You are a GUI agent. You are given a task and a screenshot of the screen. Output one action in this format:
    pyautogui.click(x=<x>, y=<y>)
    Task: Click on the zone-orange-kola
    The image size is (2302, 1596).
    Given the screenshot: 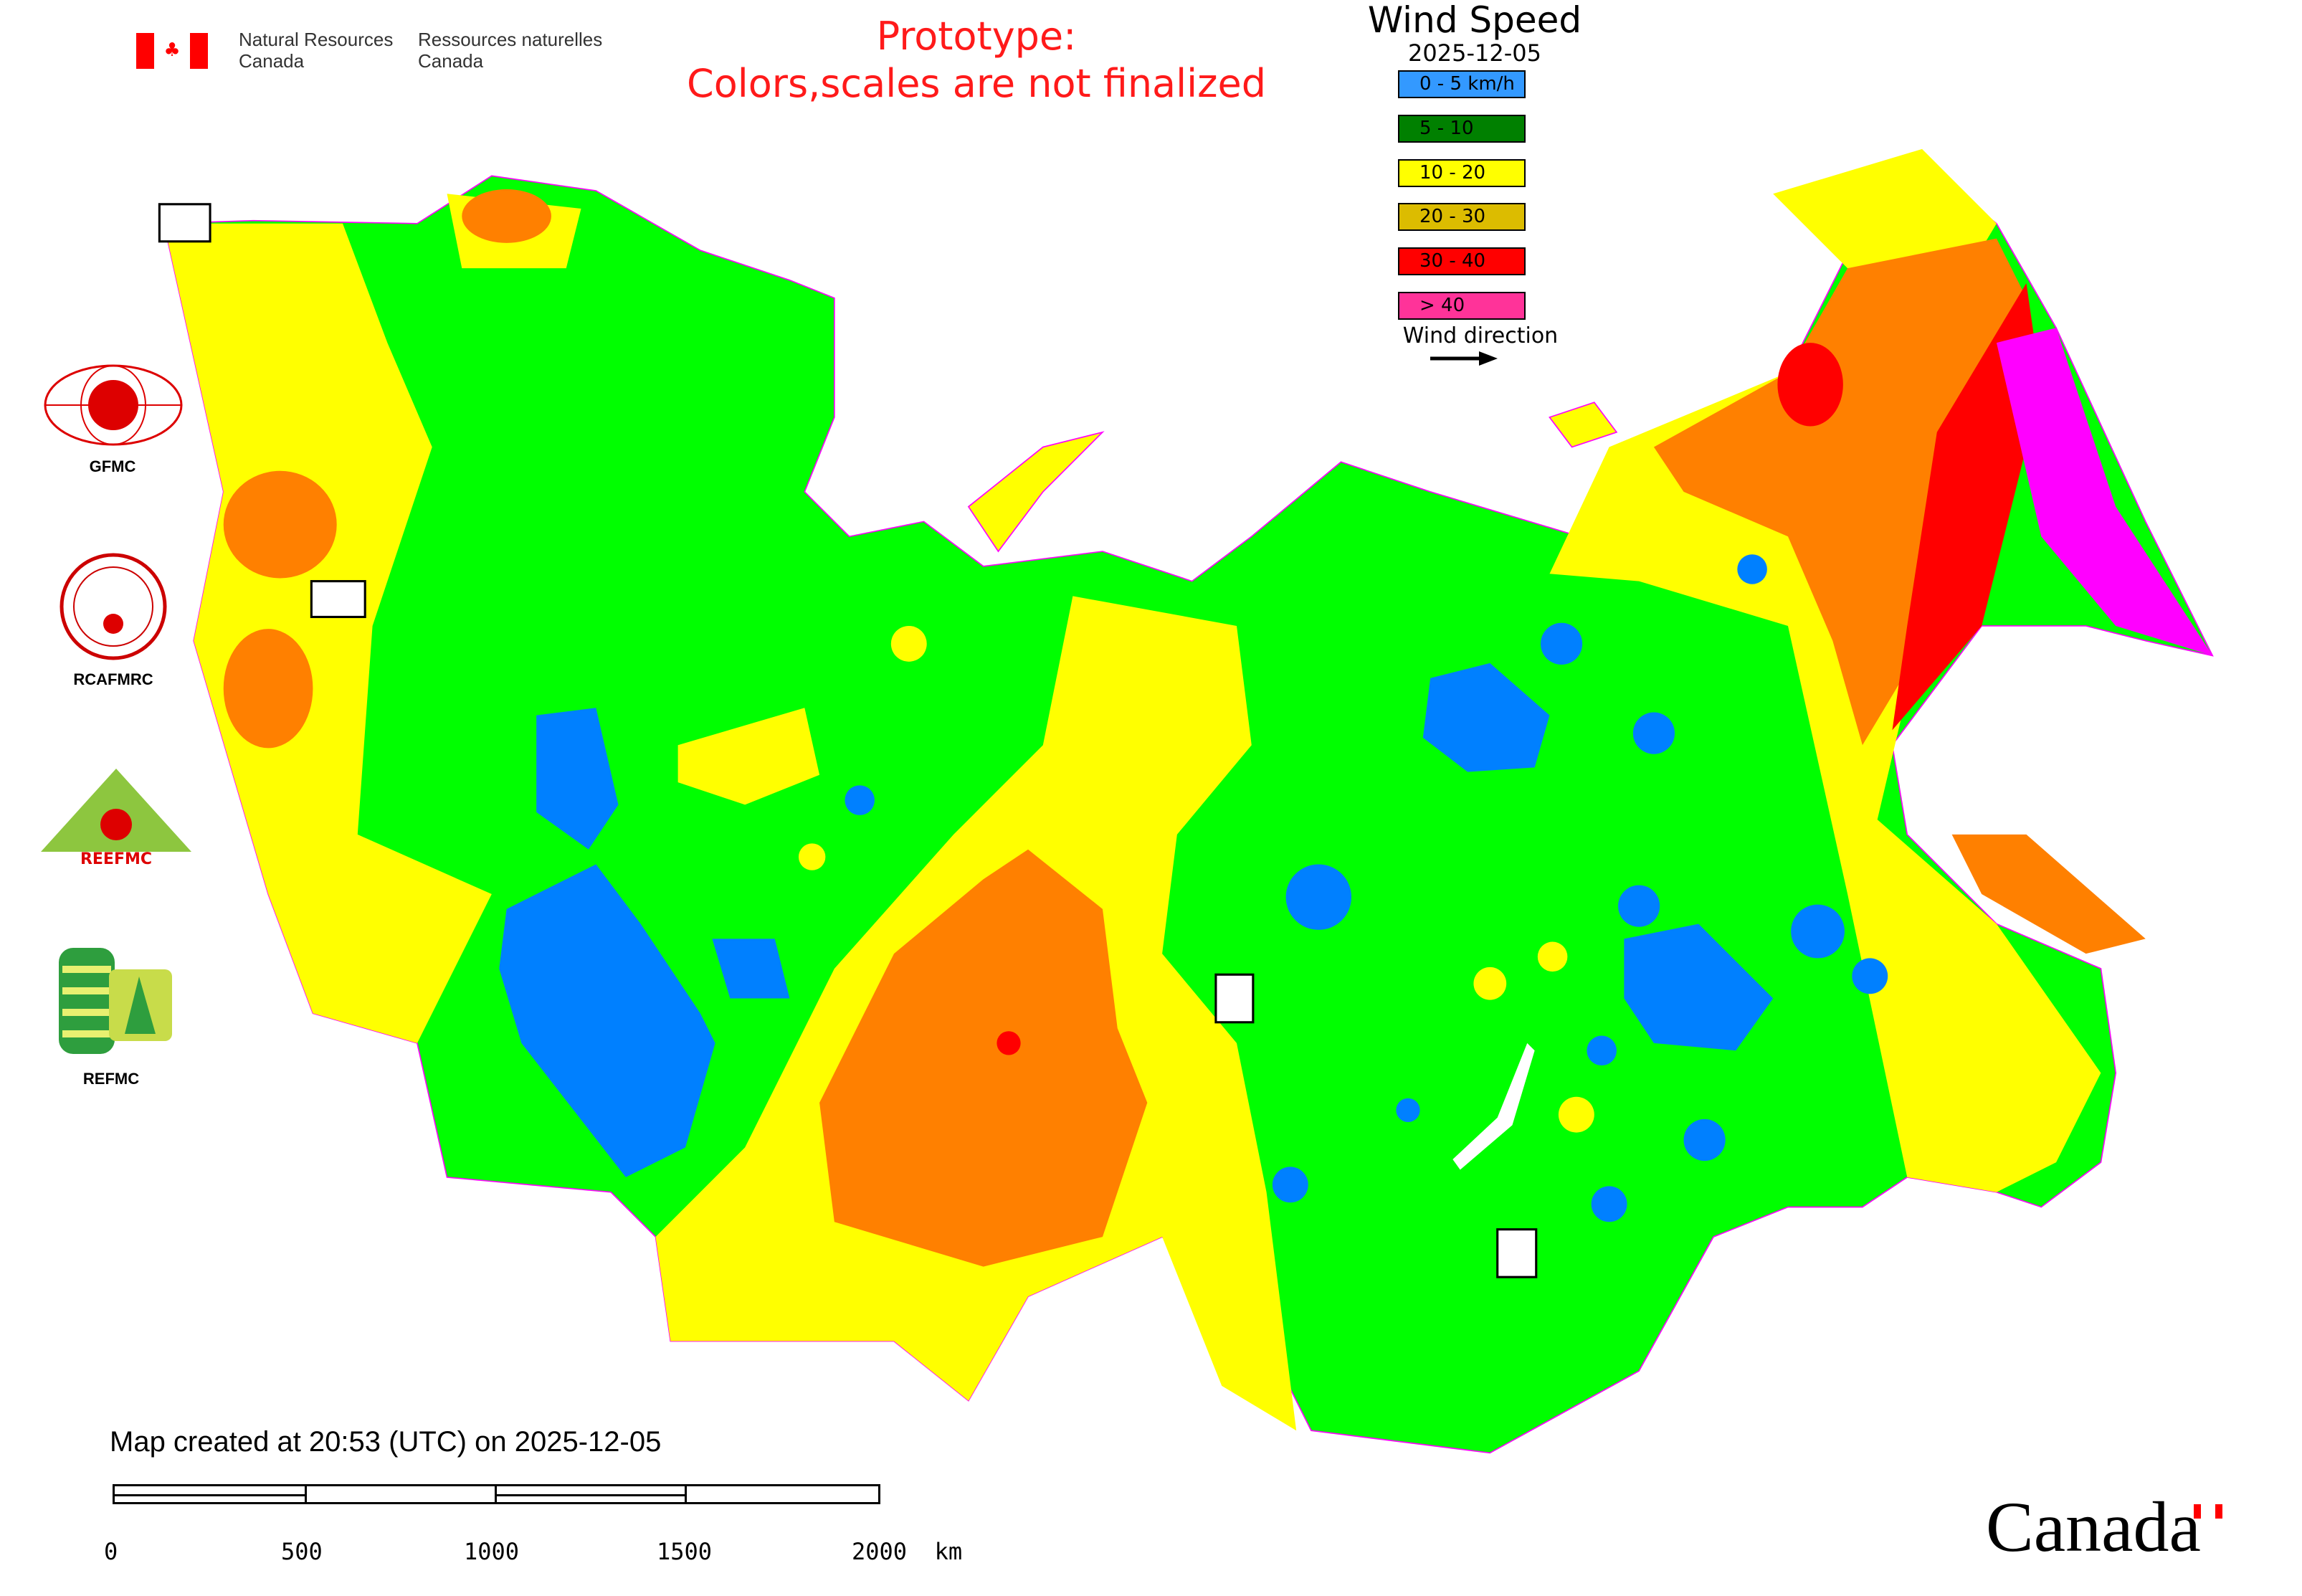 What is the action you would take?
    pyautogui.click(x=507, y=216)
    